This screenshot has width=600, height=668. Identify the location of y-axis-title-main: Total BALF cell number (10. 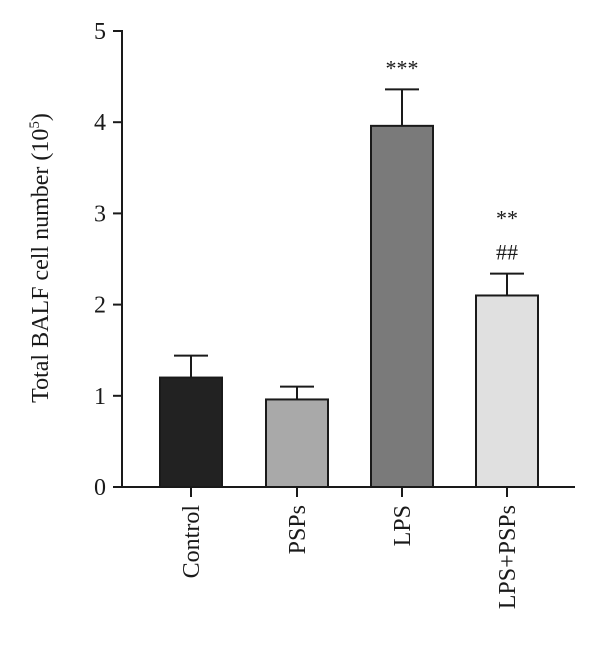
(41, 266).